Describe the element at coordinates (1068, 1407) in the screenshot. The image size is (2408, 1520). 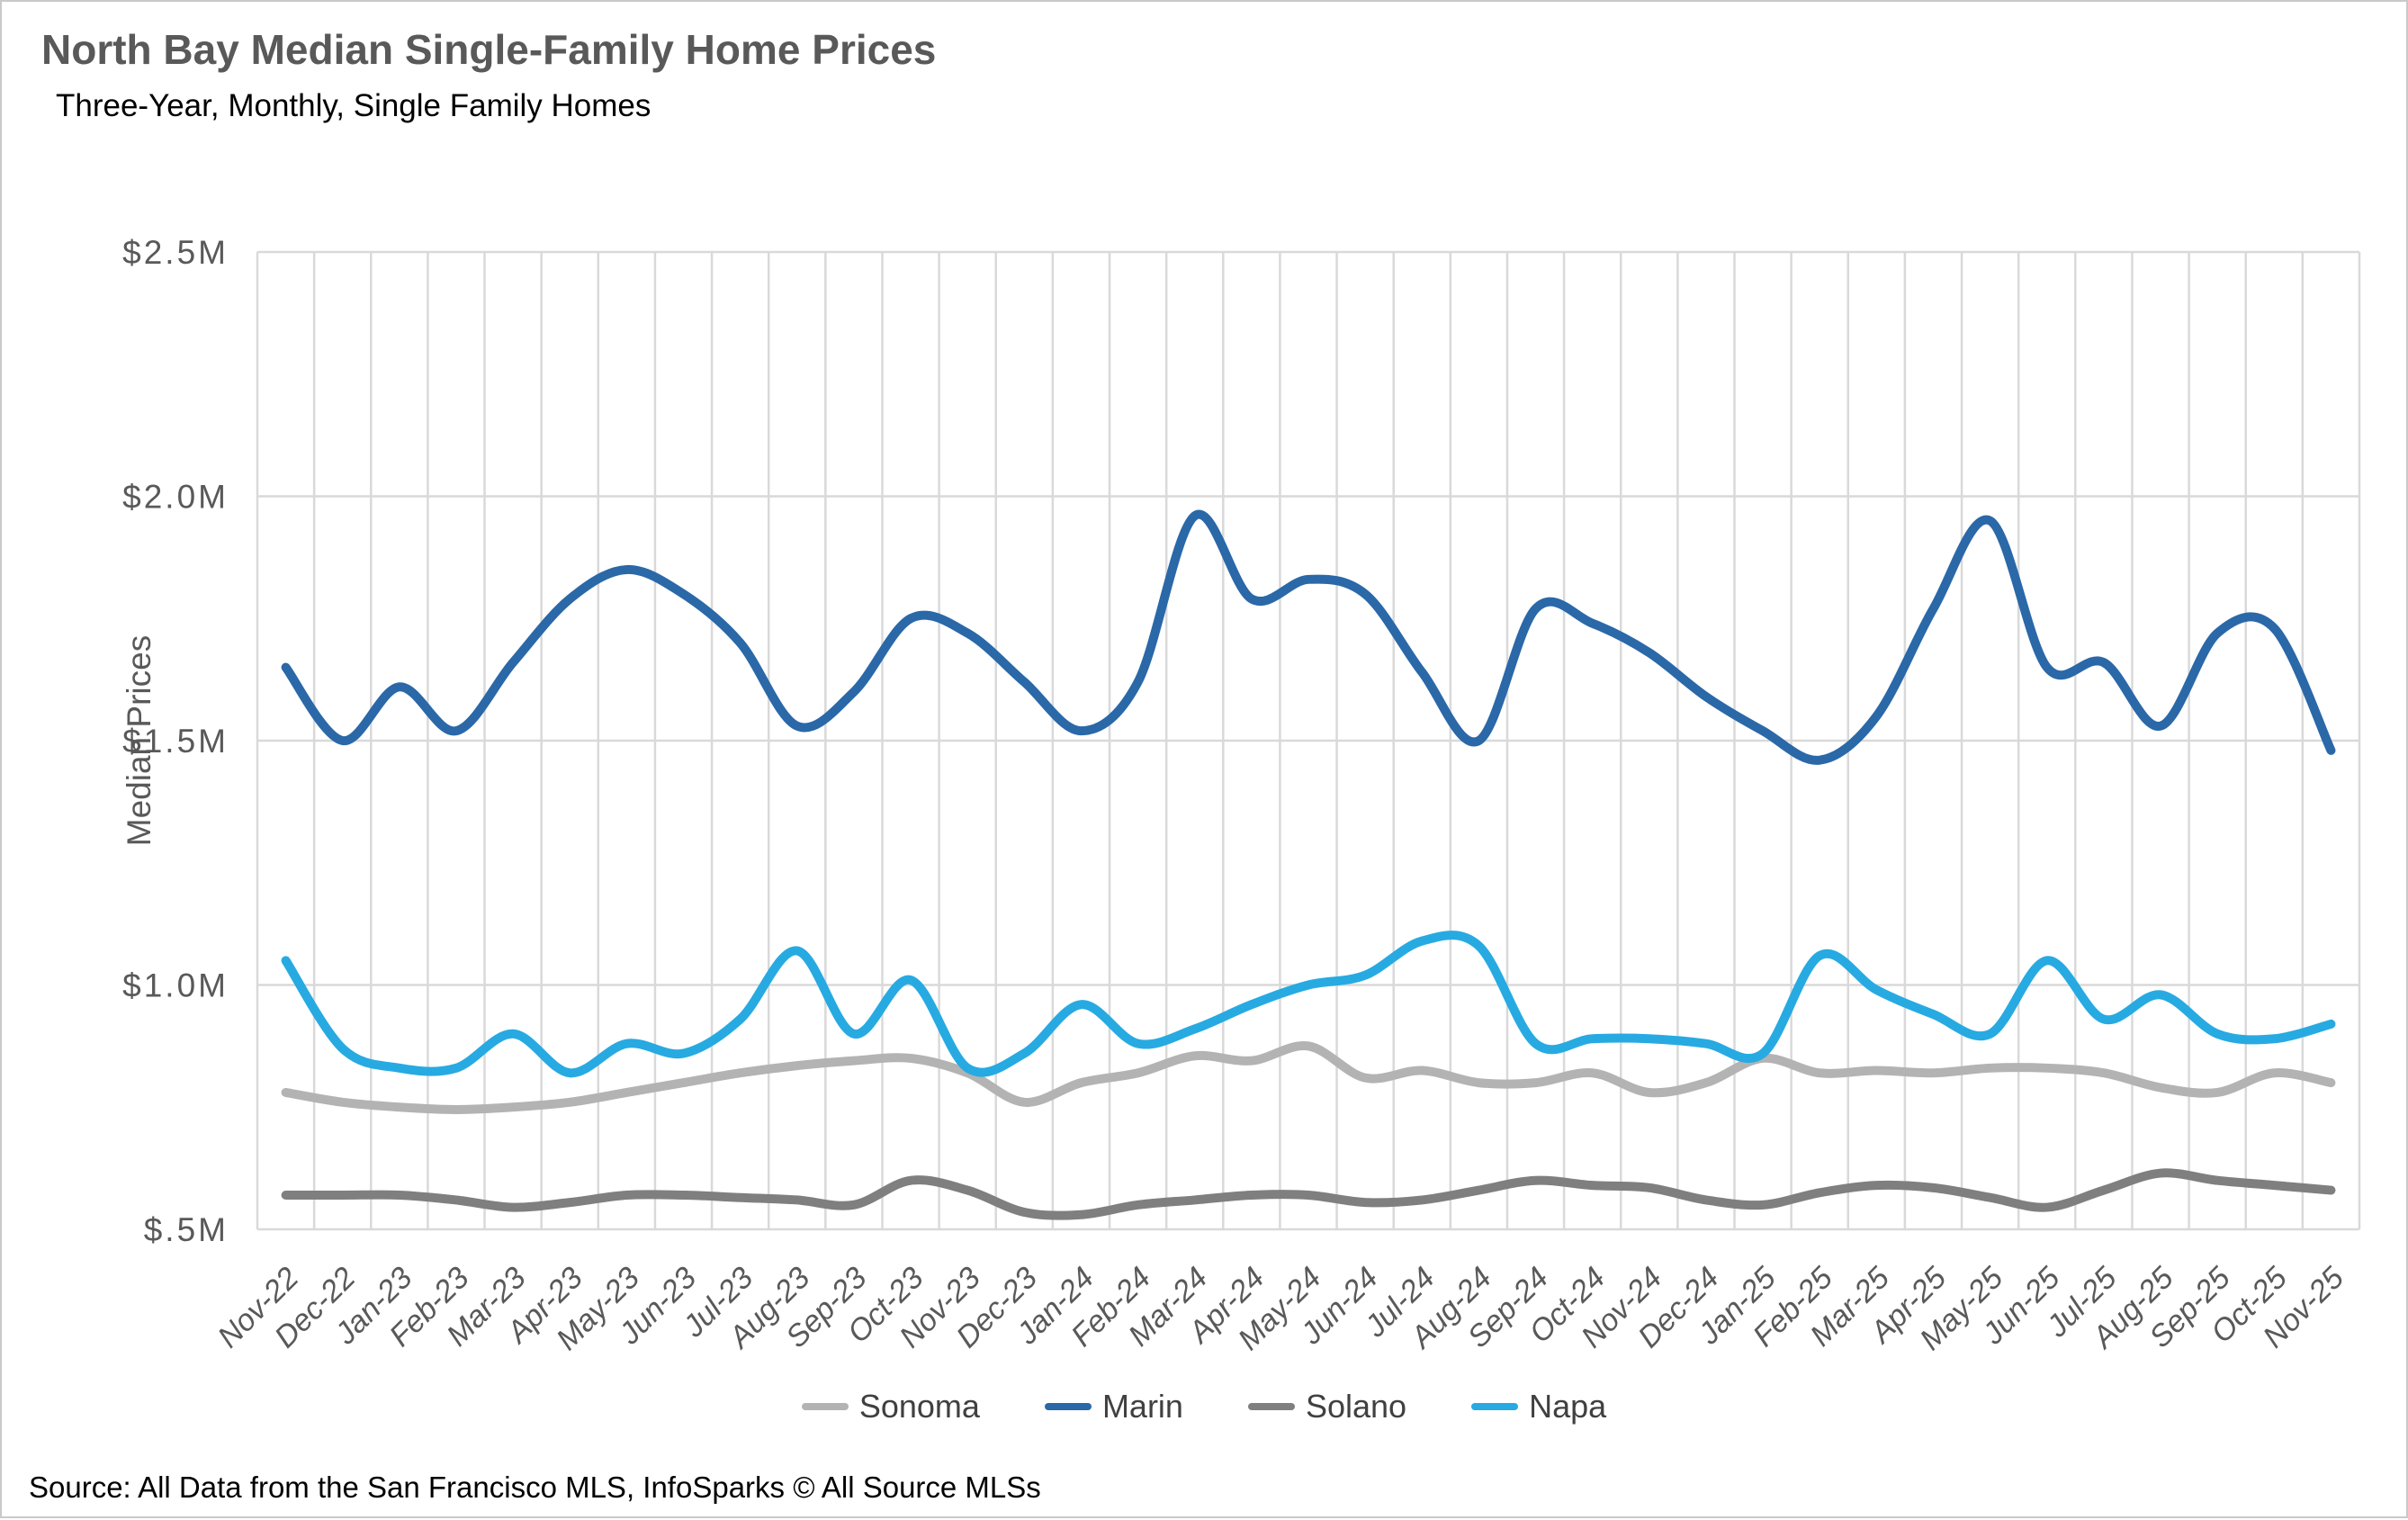
I see `legend-marker-marin` at that location.